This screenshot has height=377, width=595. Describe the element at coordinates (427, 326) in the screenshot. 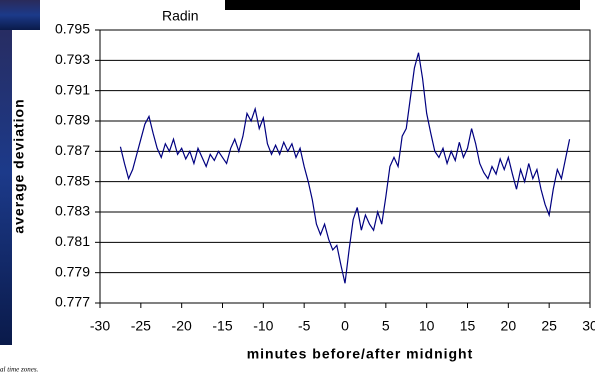

I see `x-tick-label: 10` at that location.